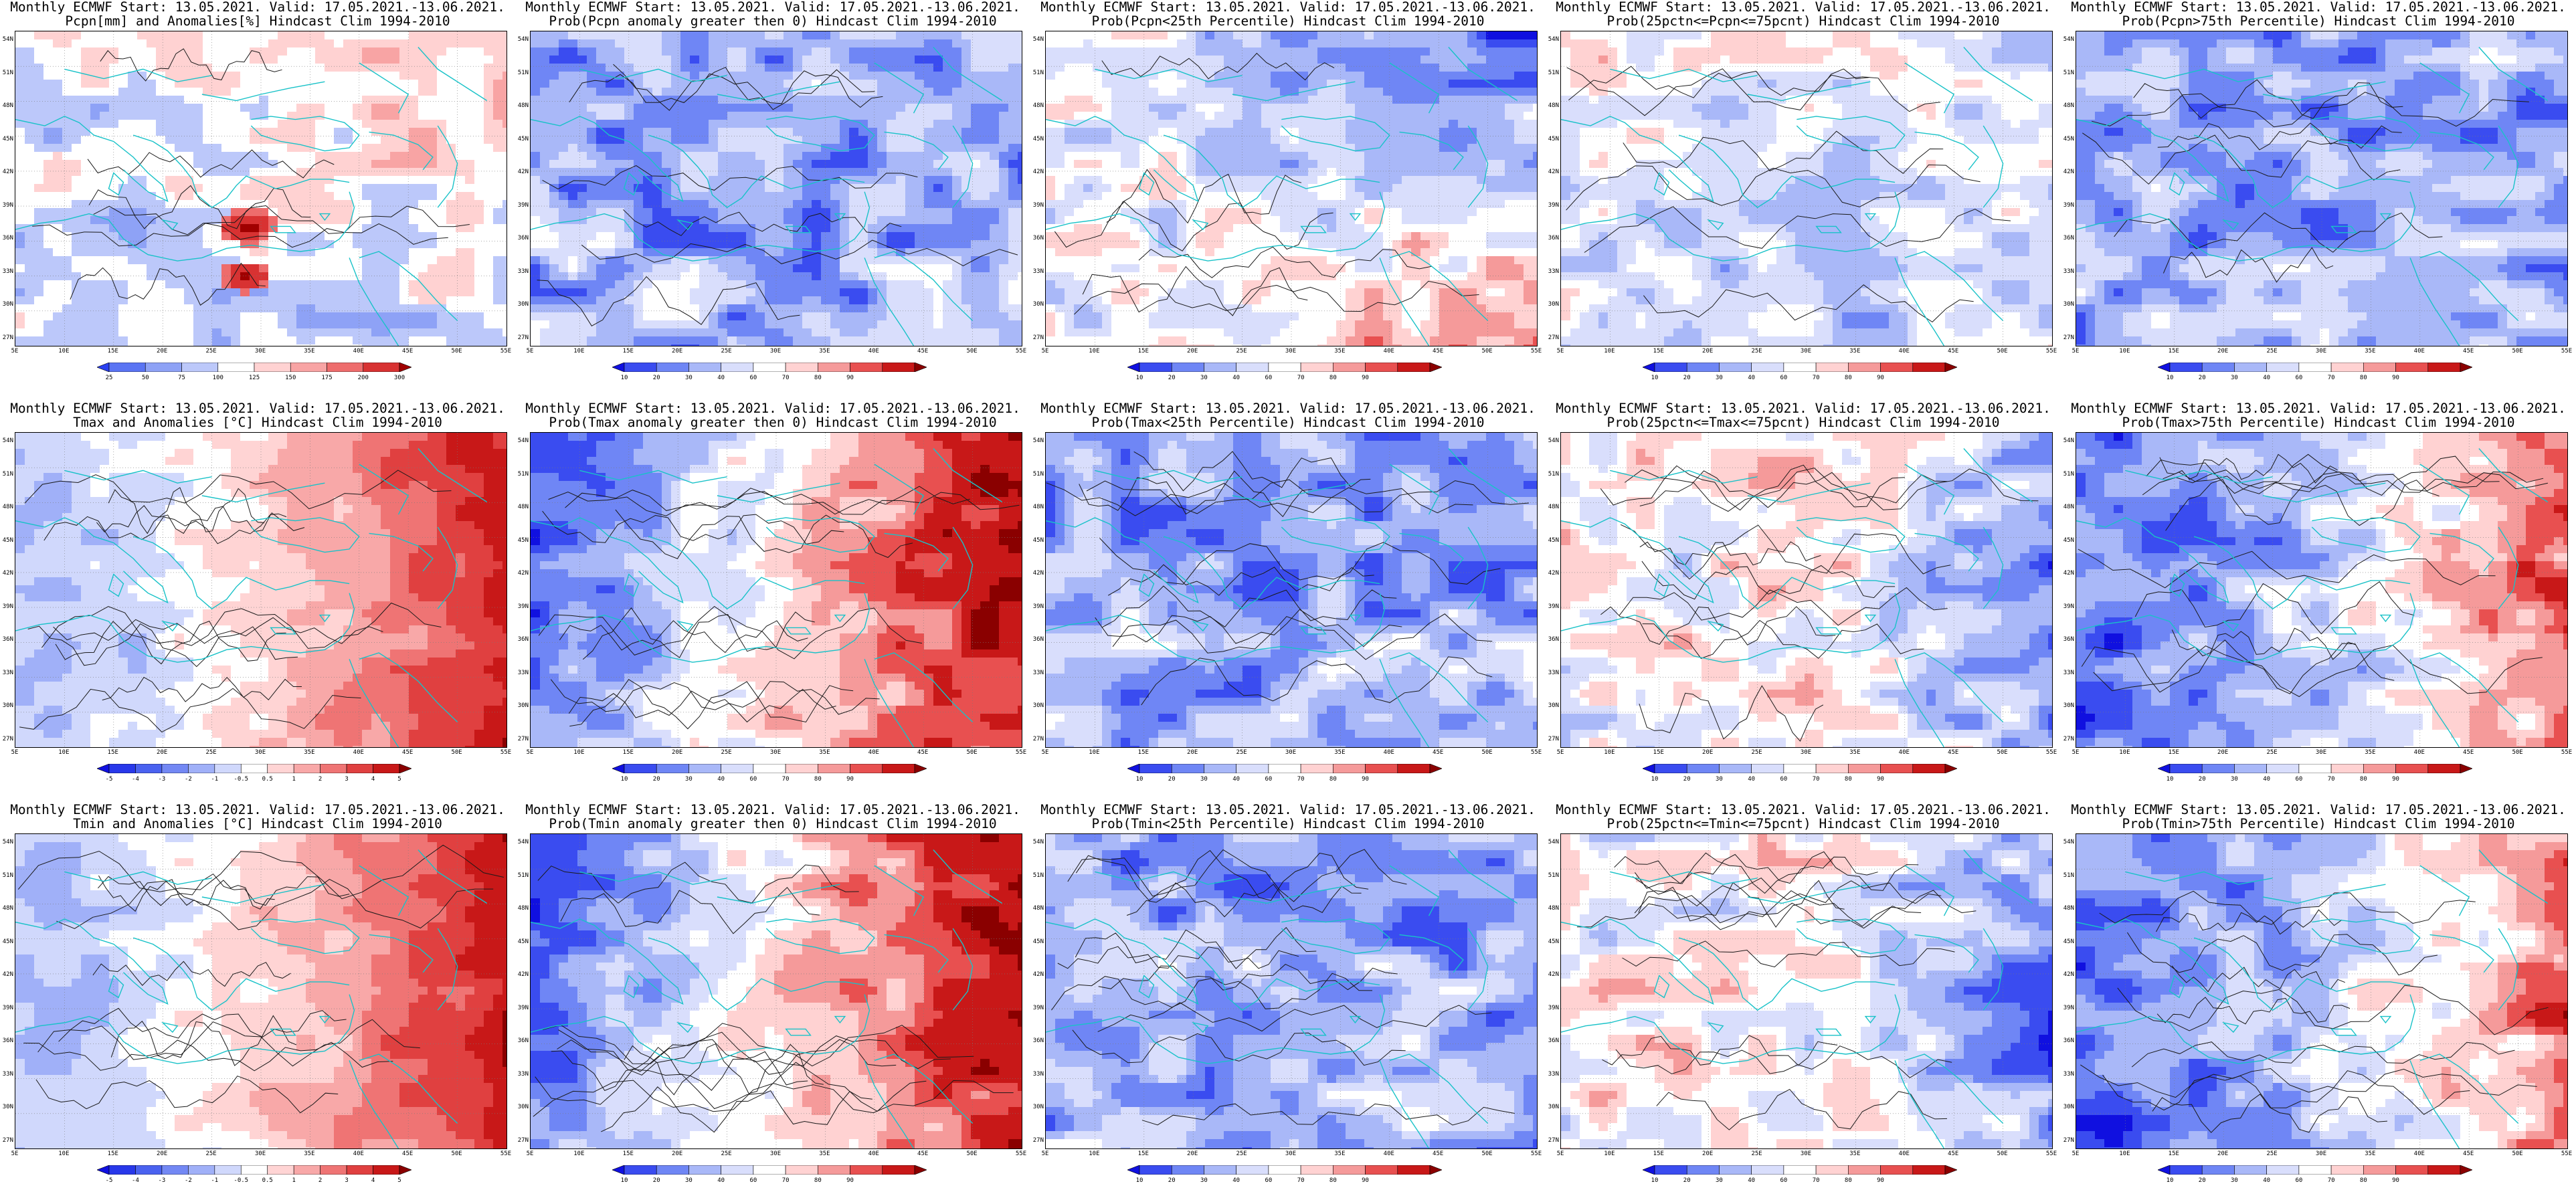  I want to click on colorbar-label: 20, so click(2202, 378).